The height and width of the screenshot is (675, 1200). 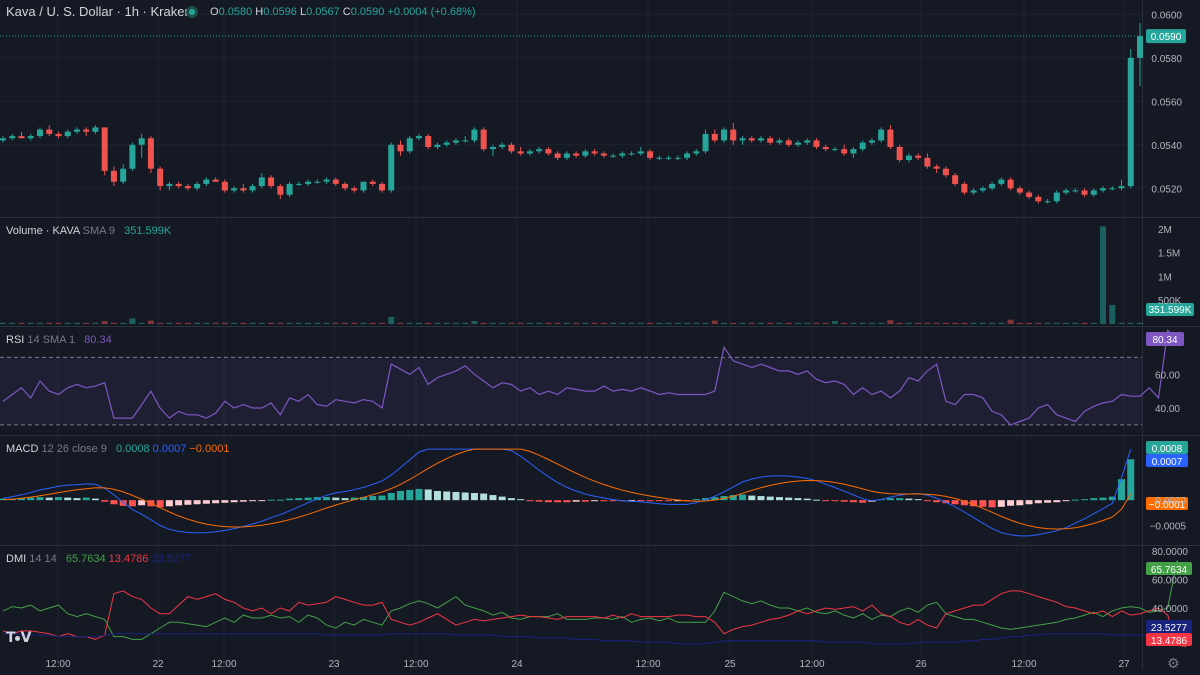 What do you see at coordinates (595, 638) in the screenshot?
I see `dmi-adx-line` at bounding box center [595, 638].